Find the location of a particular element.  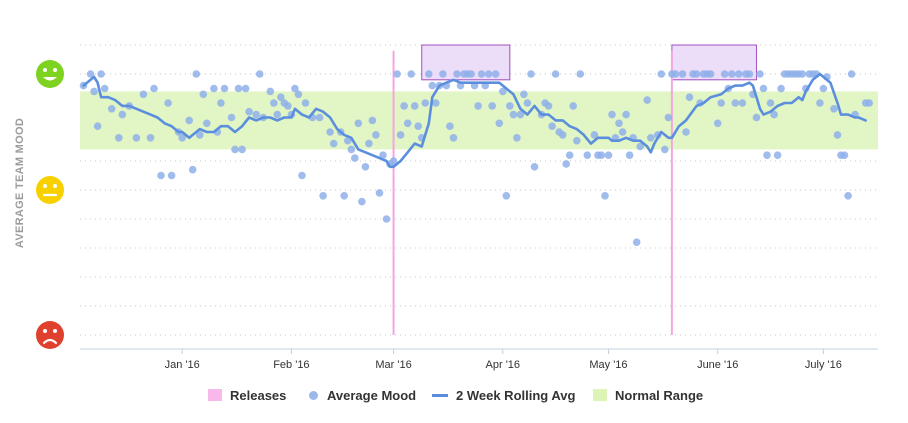

x-tick-label: May '16 is located at coordinates (608, 365).